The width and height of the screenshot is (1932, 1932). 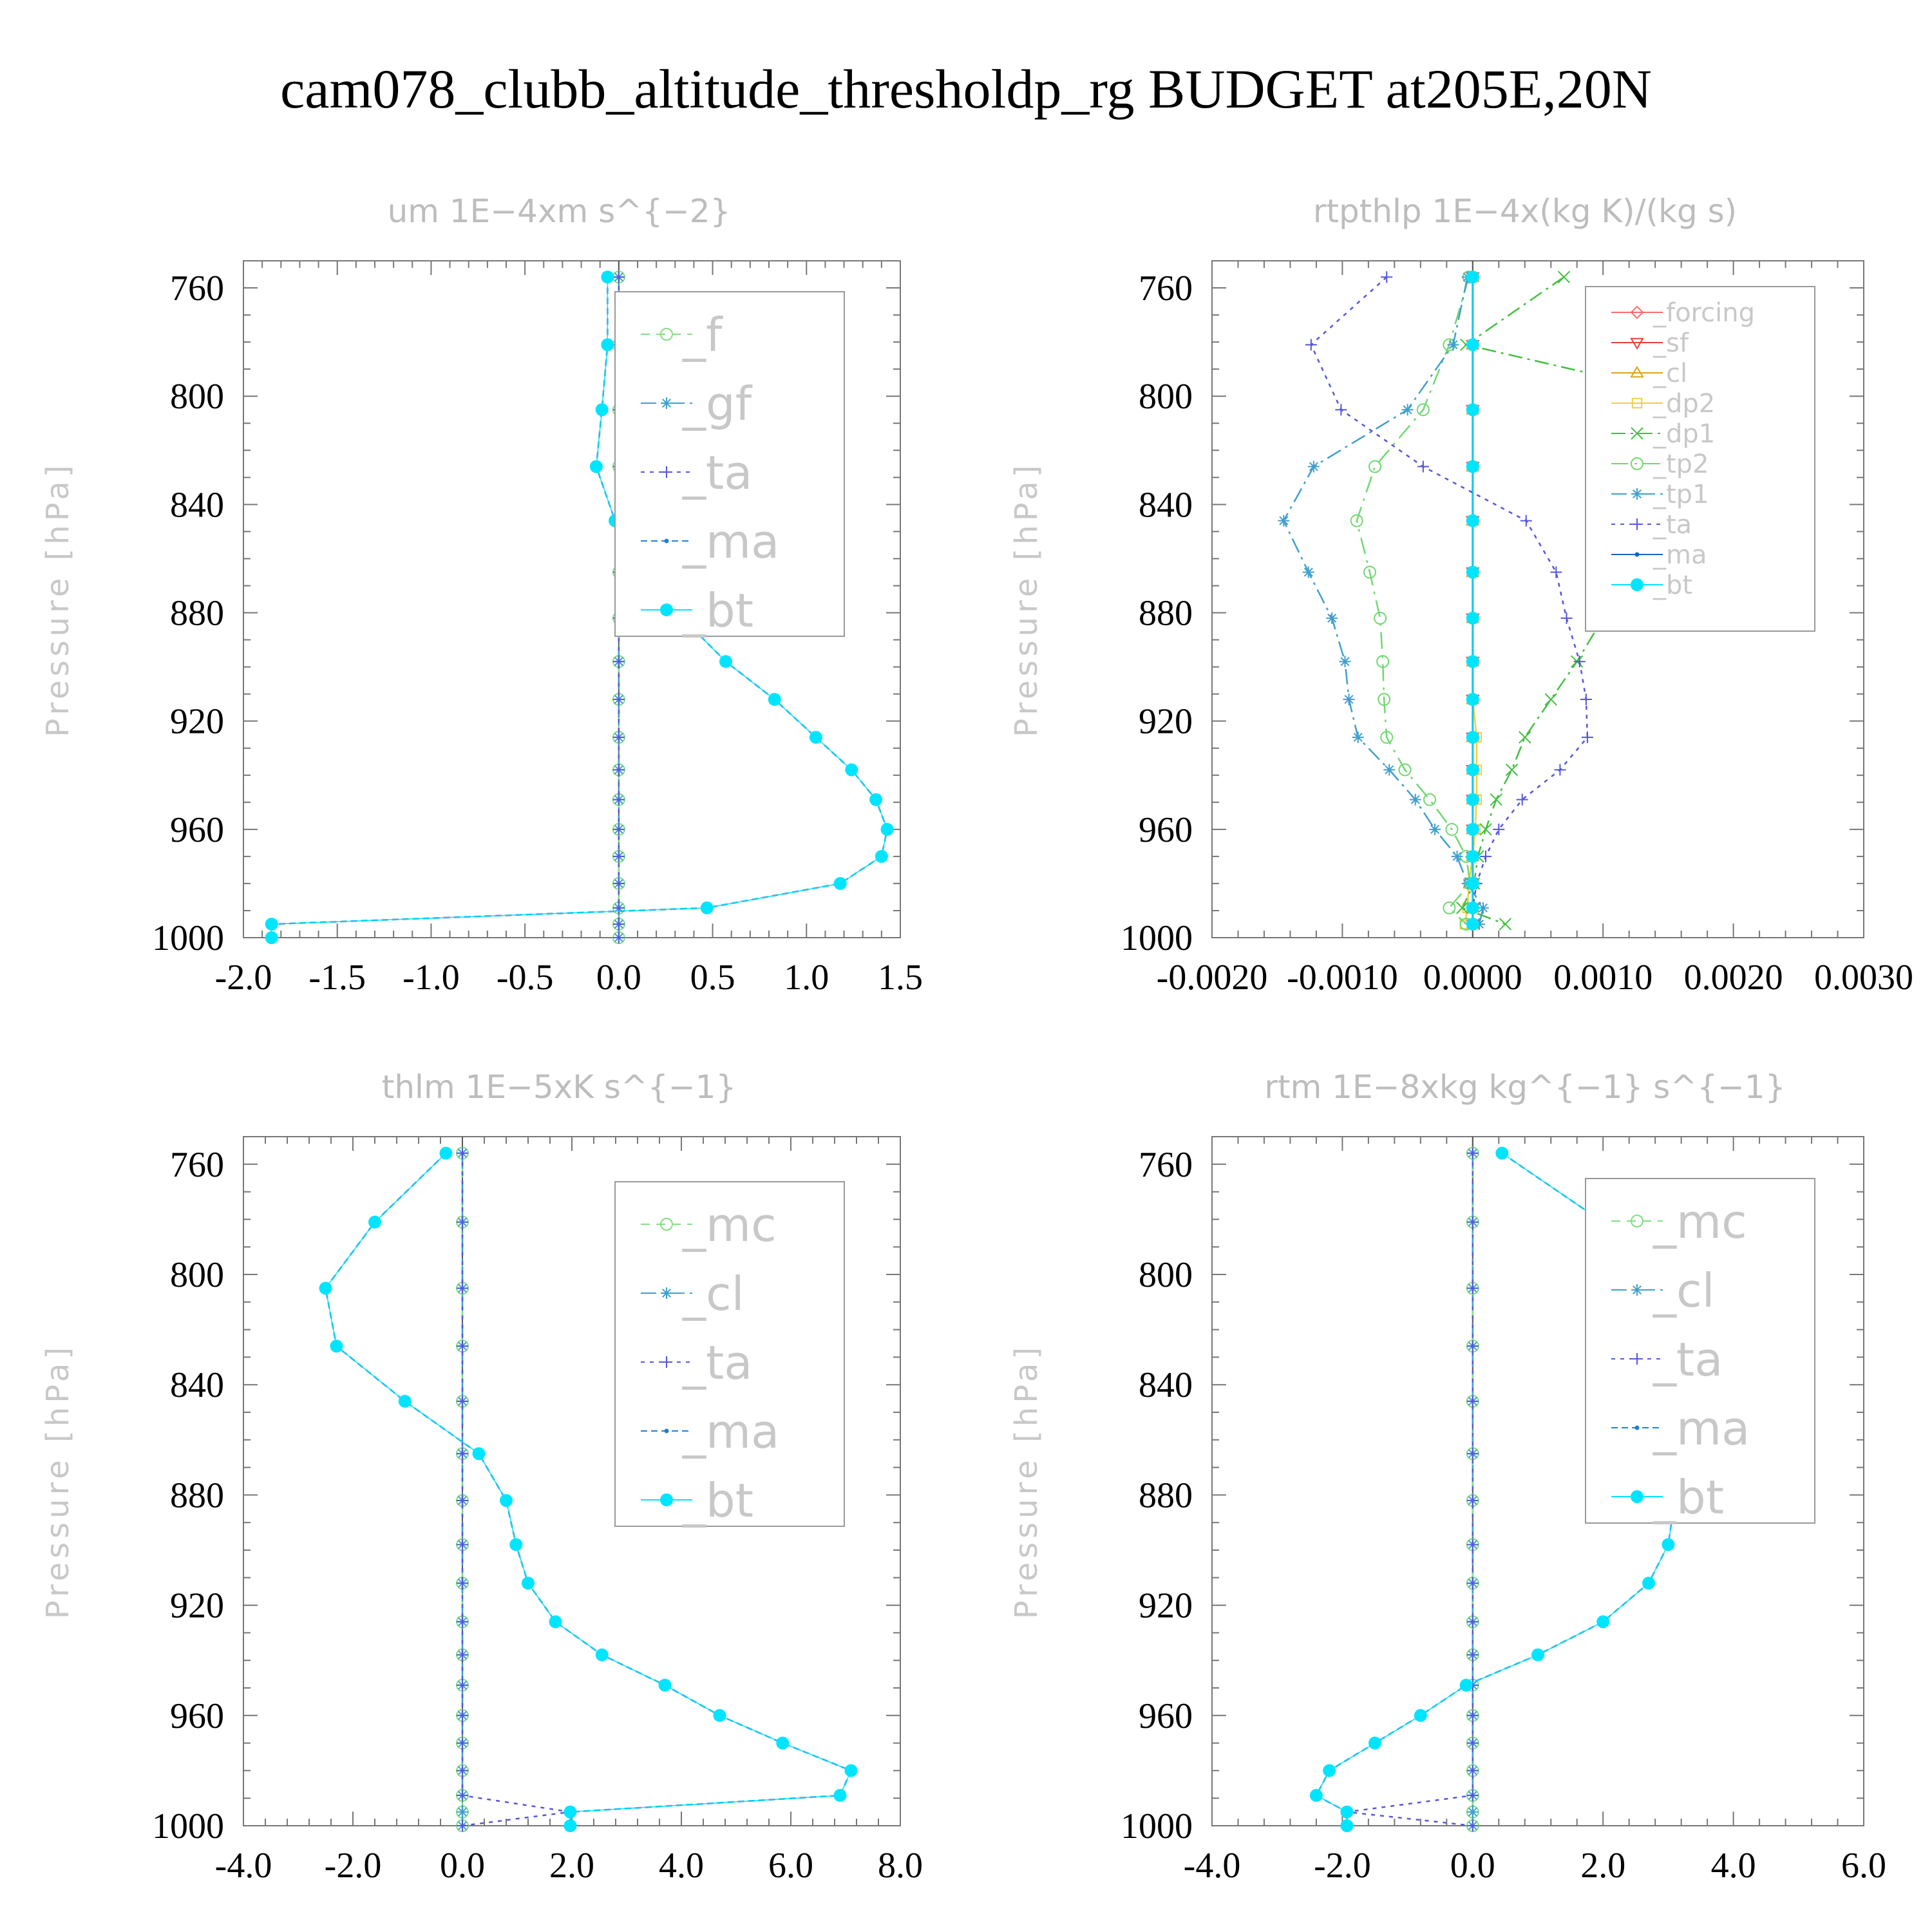 I want to click on panel-title: rtm 1E−8xkg kg^{−1} s^{−1}, so click(x=1525, y=1087).